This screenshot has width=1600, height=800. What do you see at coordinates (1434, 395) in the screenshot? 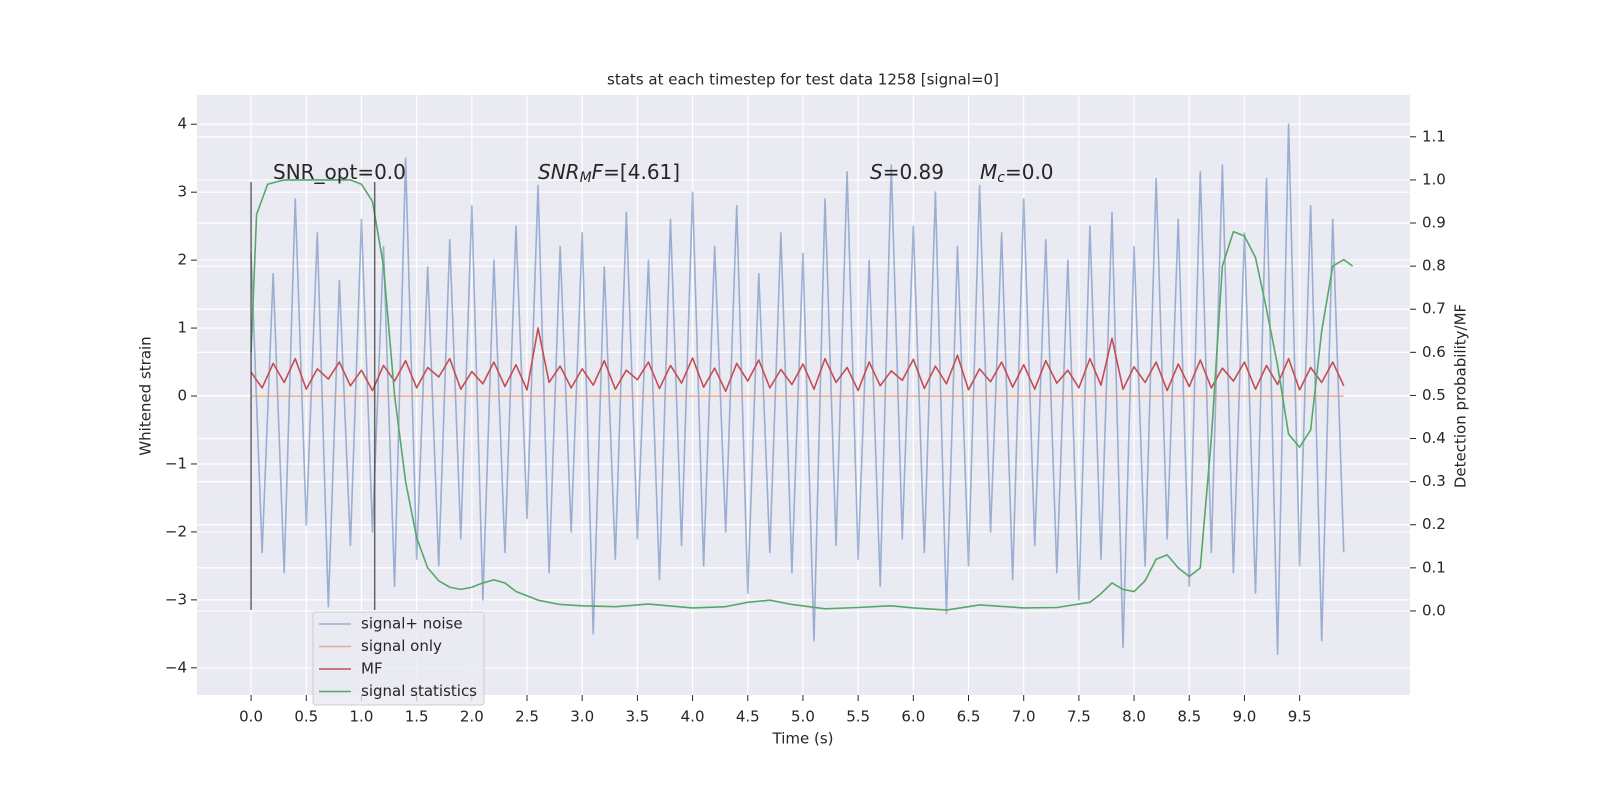
I see `y2-tick-label: 0.5` at bounding box center [1434, 395].